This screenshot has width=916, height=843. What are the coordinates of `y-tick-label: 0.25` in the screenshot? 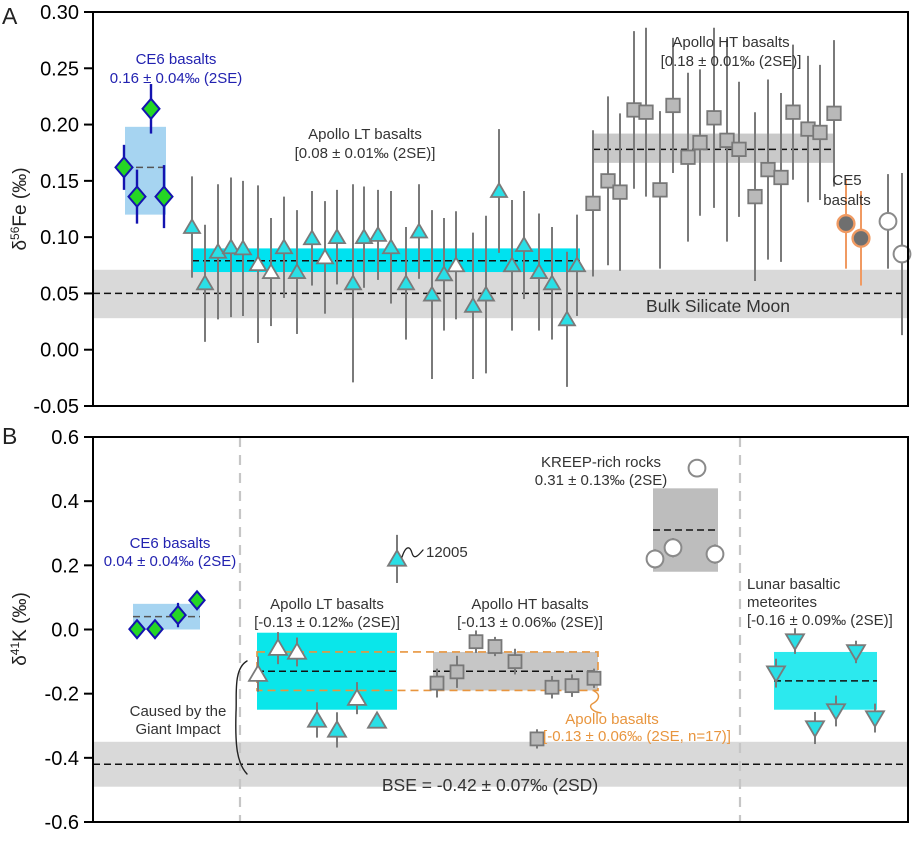 It's located at (59, 69).